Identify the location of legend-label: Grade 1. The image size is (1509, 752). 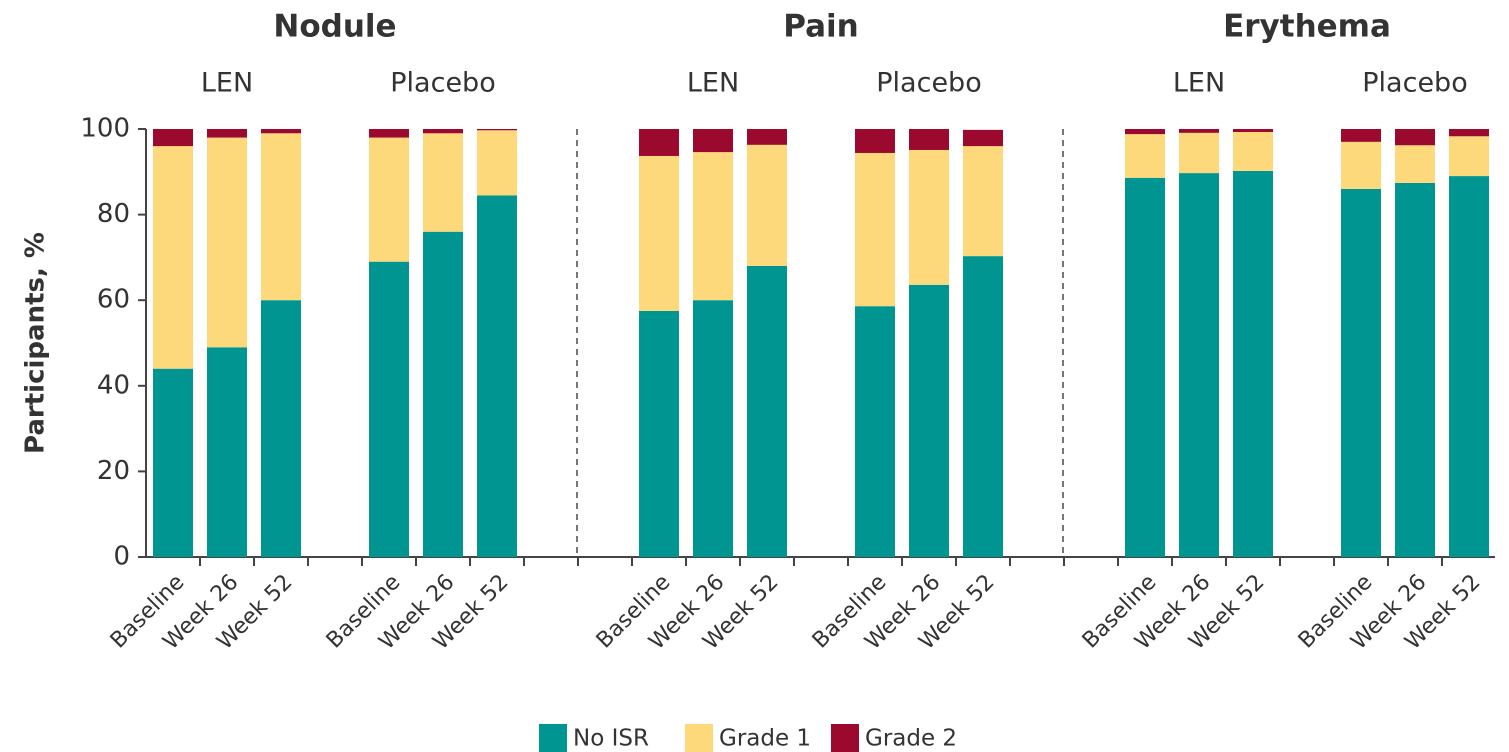
(765, 739).